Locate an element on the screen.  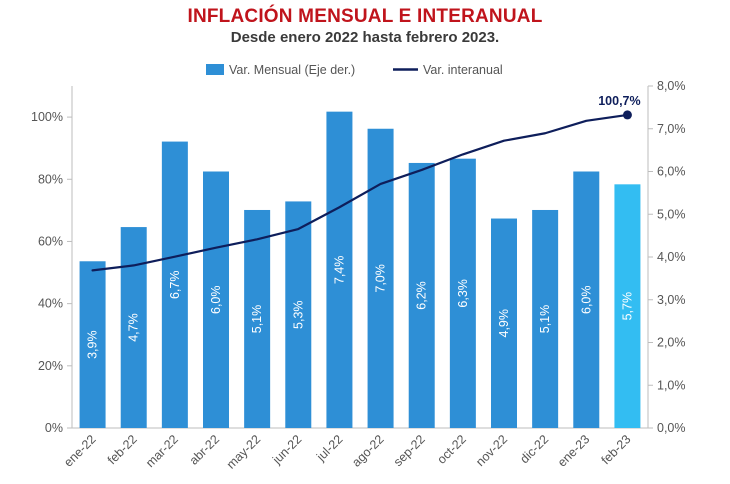
left-axis-tick-label: 0% is located at coordinates (54, 428).